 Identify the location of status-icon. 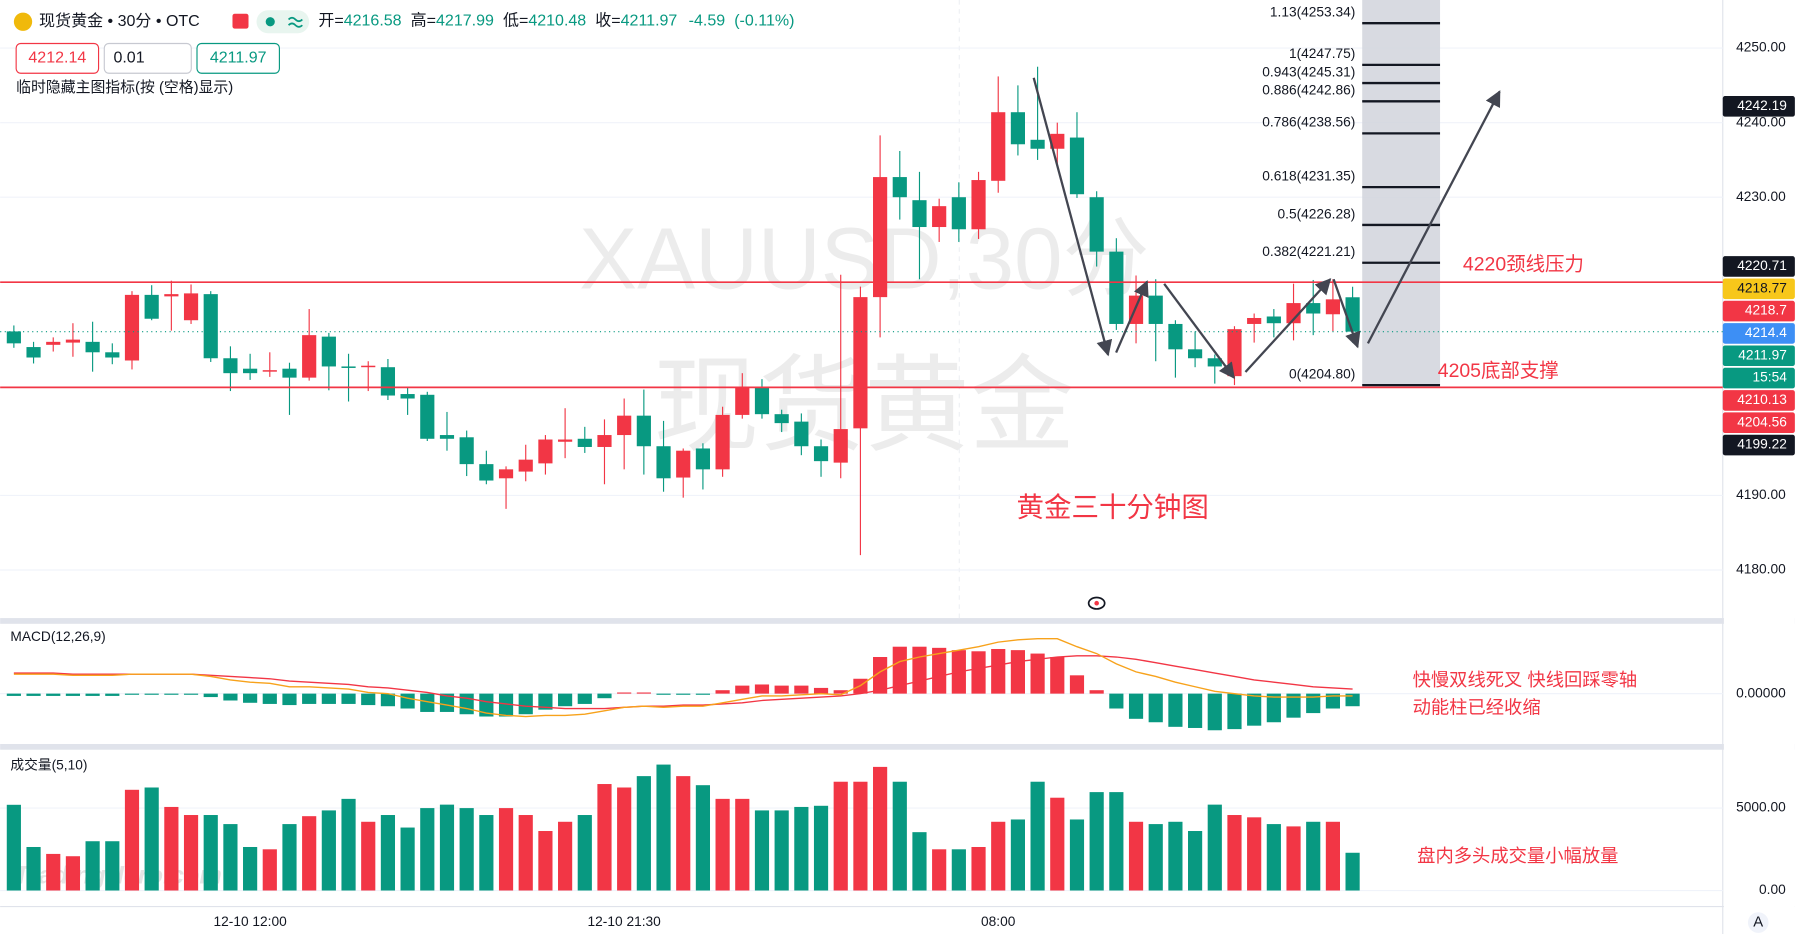
(295, 22).